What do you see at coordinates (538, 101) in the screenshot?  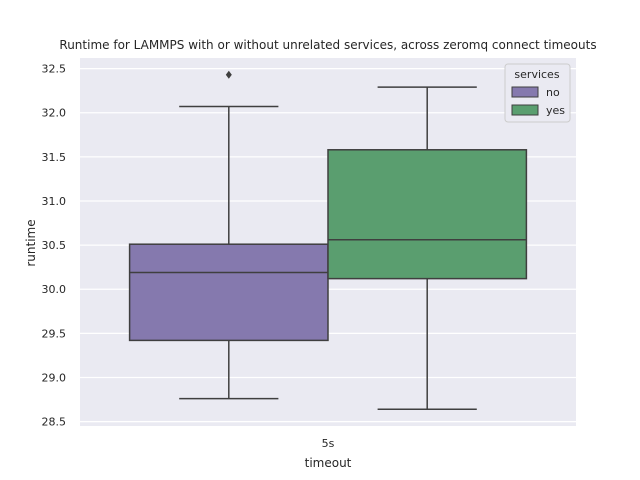 I see `legend-items: no yes` at bounding box center [538, 101].